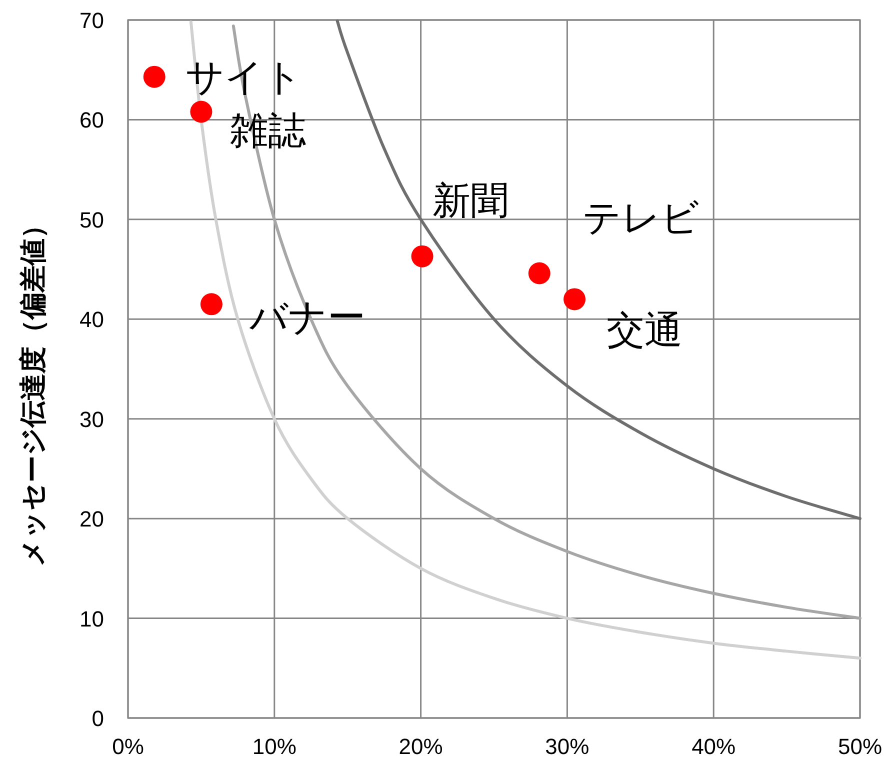 This screenshot has width=887, height=771. What do you see at coordinates (470, 201) in the screenshot?
I see `series-label: 新聞` at bounding box center [470, 201].